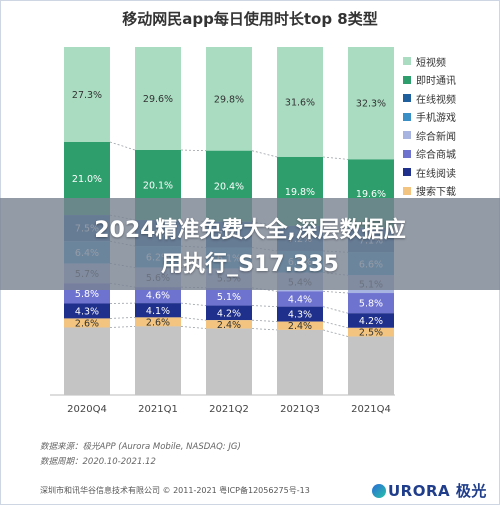  What do you see at coordinates (429, 80) in the screenshot?
I see `legend-item: 即时通讯` at bounding box center [429, 80].